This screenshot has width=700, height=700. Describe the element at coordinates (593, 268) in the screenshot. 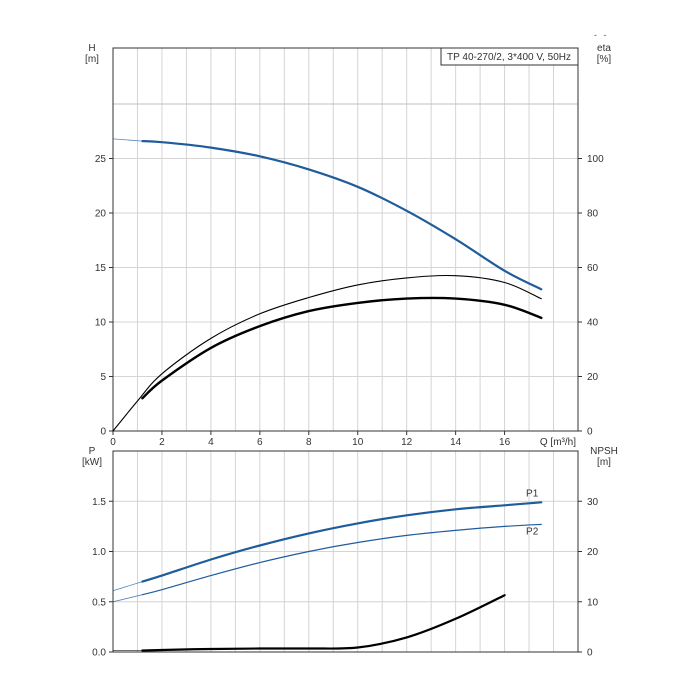

I see `y2-tick-label: 60` at that location.